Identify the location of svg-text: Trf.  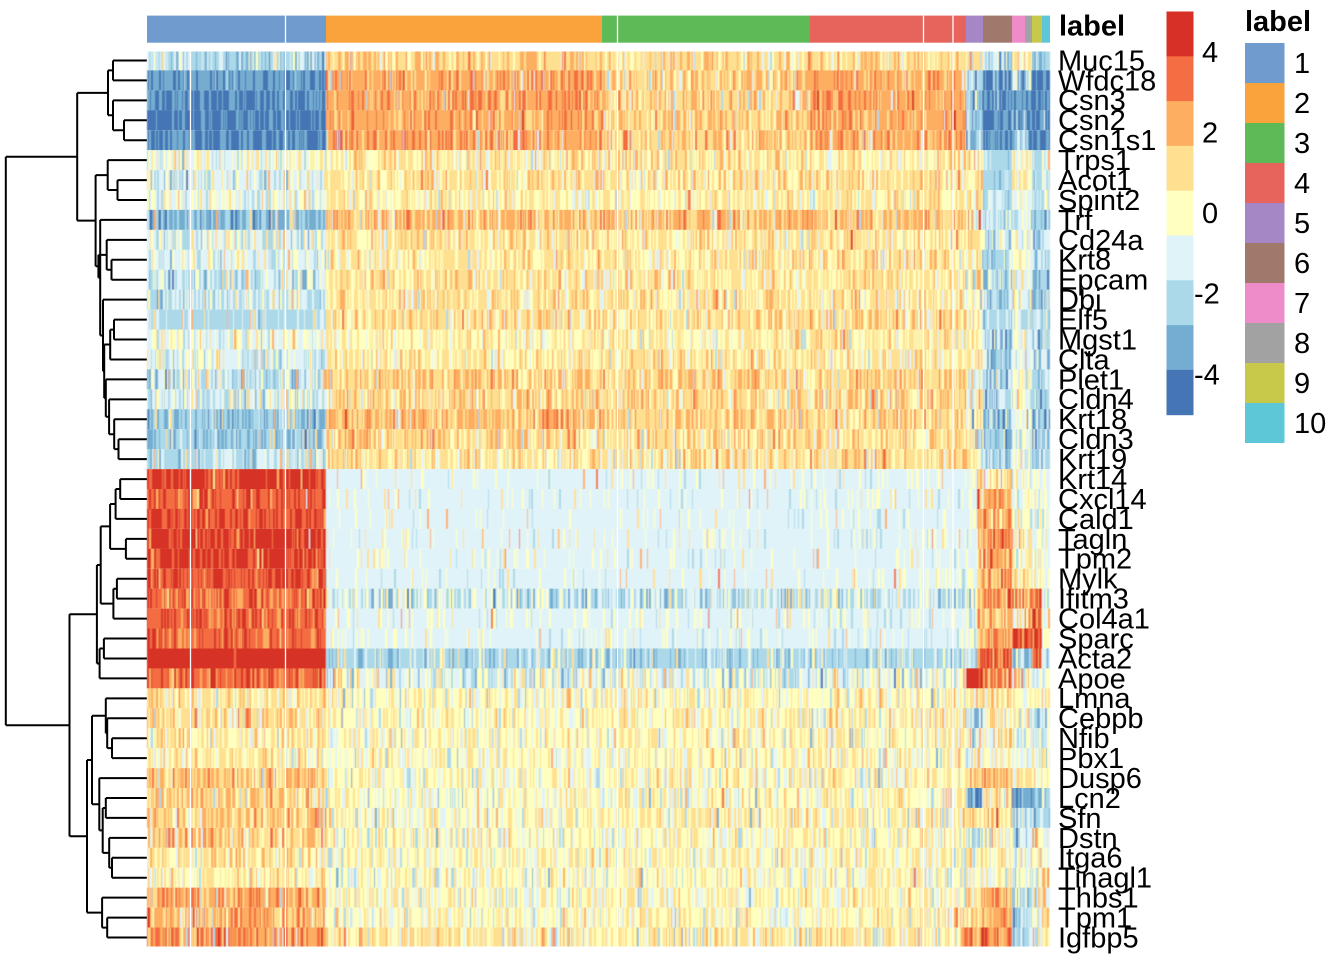
(1075, 221).